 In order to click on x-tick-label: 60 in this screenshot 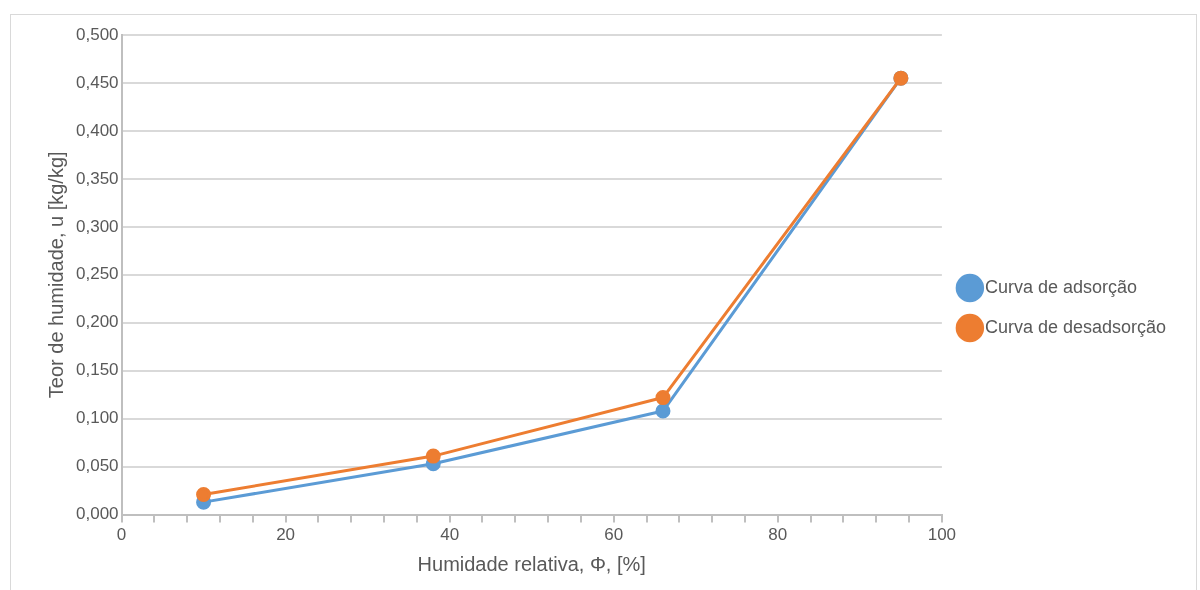, I will do `click(614, 535)`.